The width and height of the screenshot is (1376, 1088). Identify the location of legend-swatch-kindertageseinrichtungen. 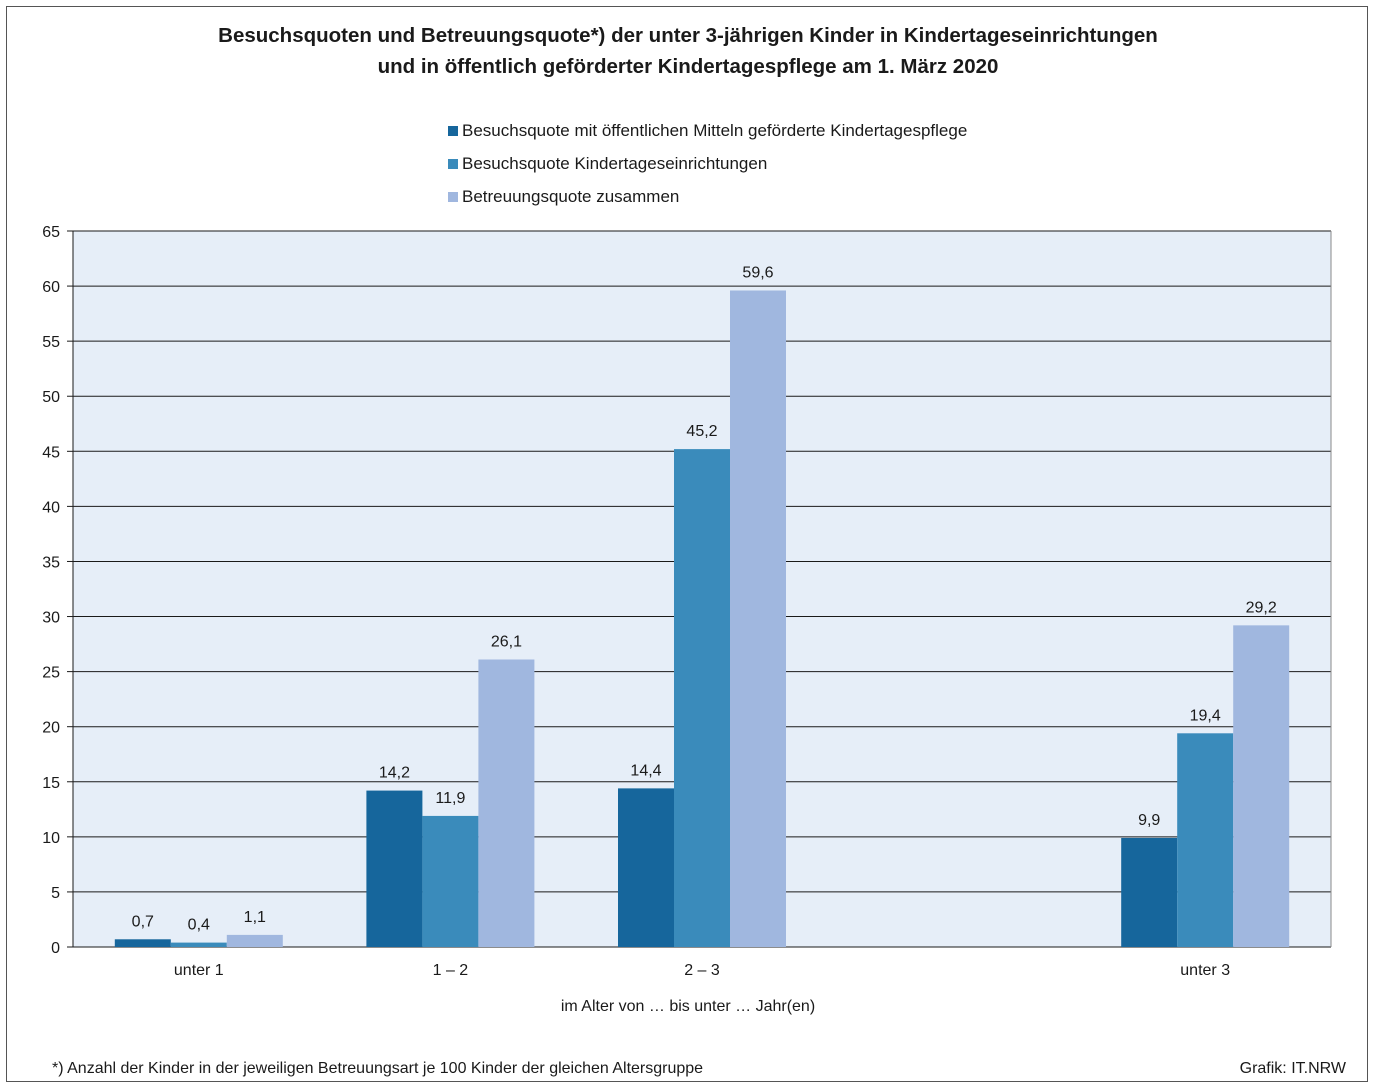
(453, 164).